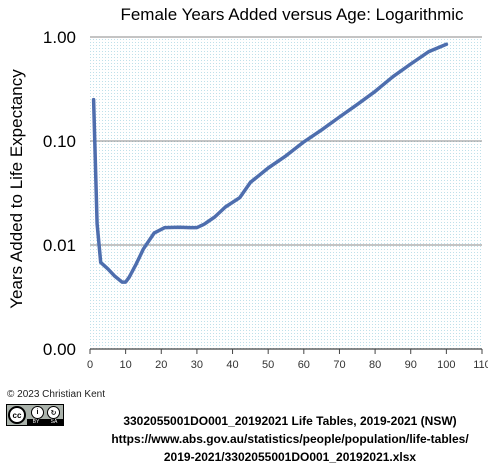  What do you see at coordinates (268, 365) in the screenshot?
I see `x-tick-label: 50` at bounding box center [268, 365].